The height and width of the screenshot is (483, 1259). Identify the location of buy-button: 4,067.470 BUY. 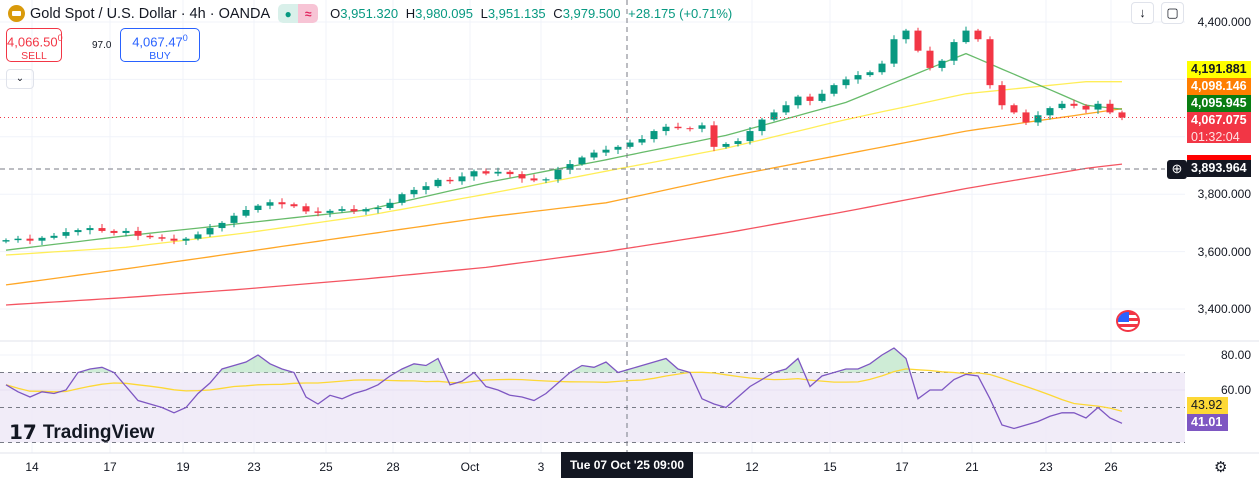
(160, 45).